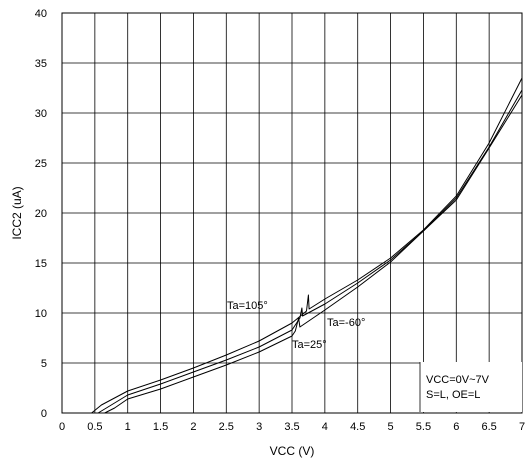 This screenshot has width=530, height=465. What do you see at coordinates (62, 427) in the screenshot?
I see `x-tick-label: 0` at bounding box center [62, 427].